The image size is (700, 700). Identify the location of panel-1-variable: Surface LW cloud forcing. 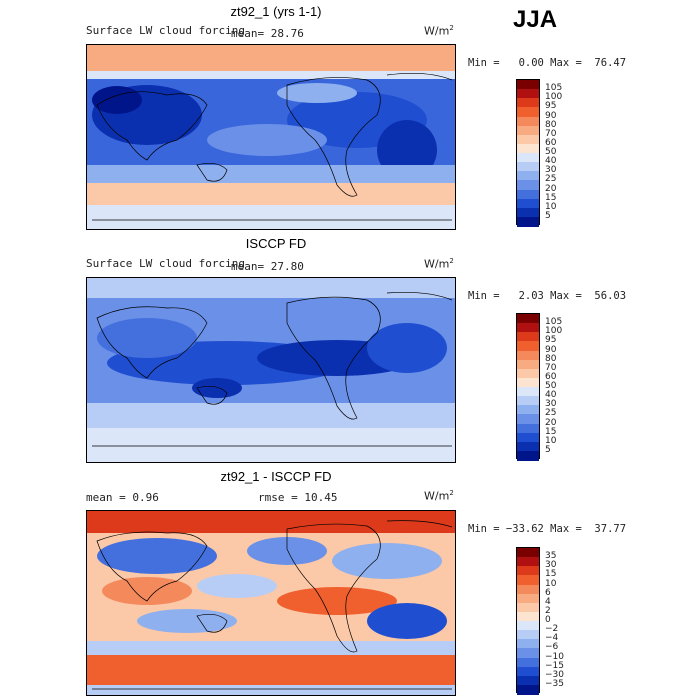
(165, 30).